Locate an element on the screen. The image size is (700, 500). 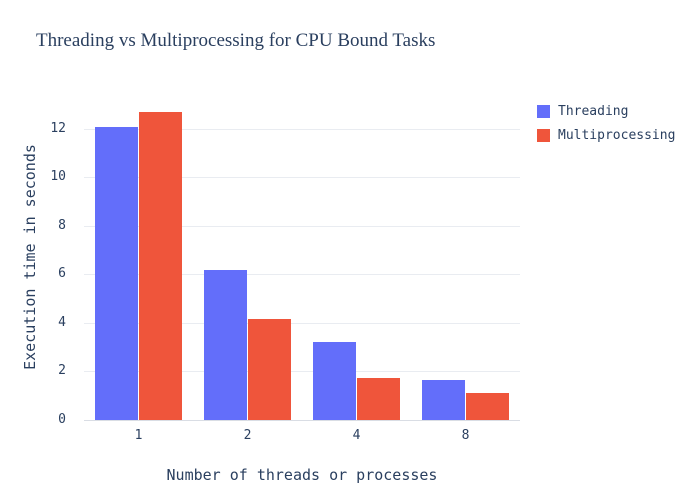
x-tick-label: 8 is located at coordinates (465, 435).